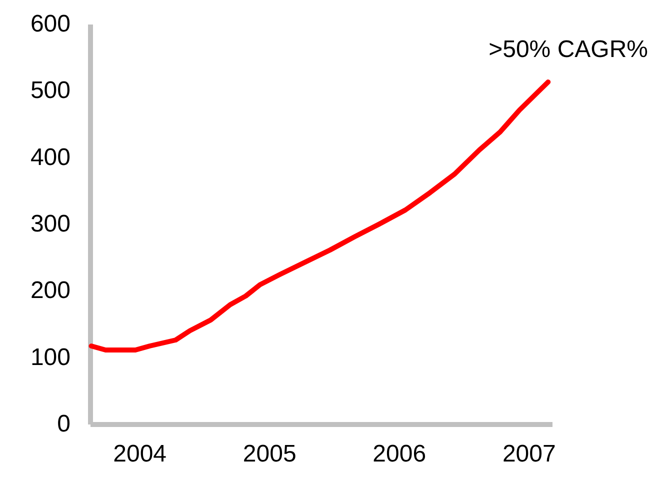 Image resolution: width=652 pixels, height=483 pixels. What do you see at coordinates (140, 454) in the screenshot?
I see `x-tick-label: 2004` at bounding box center [140, 454].